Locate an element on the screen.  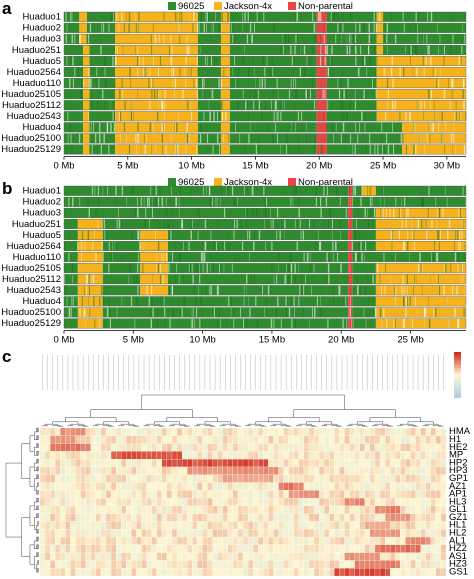
track-border is located at coordinates (265, 323).